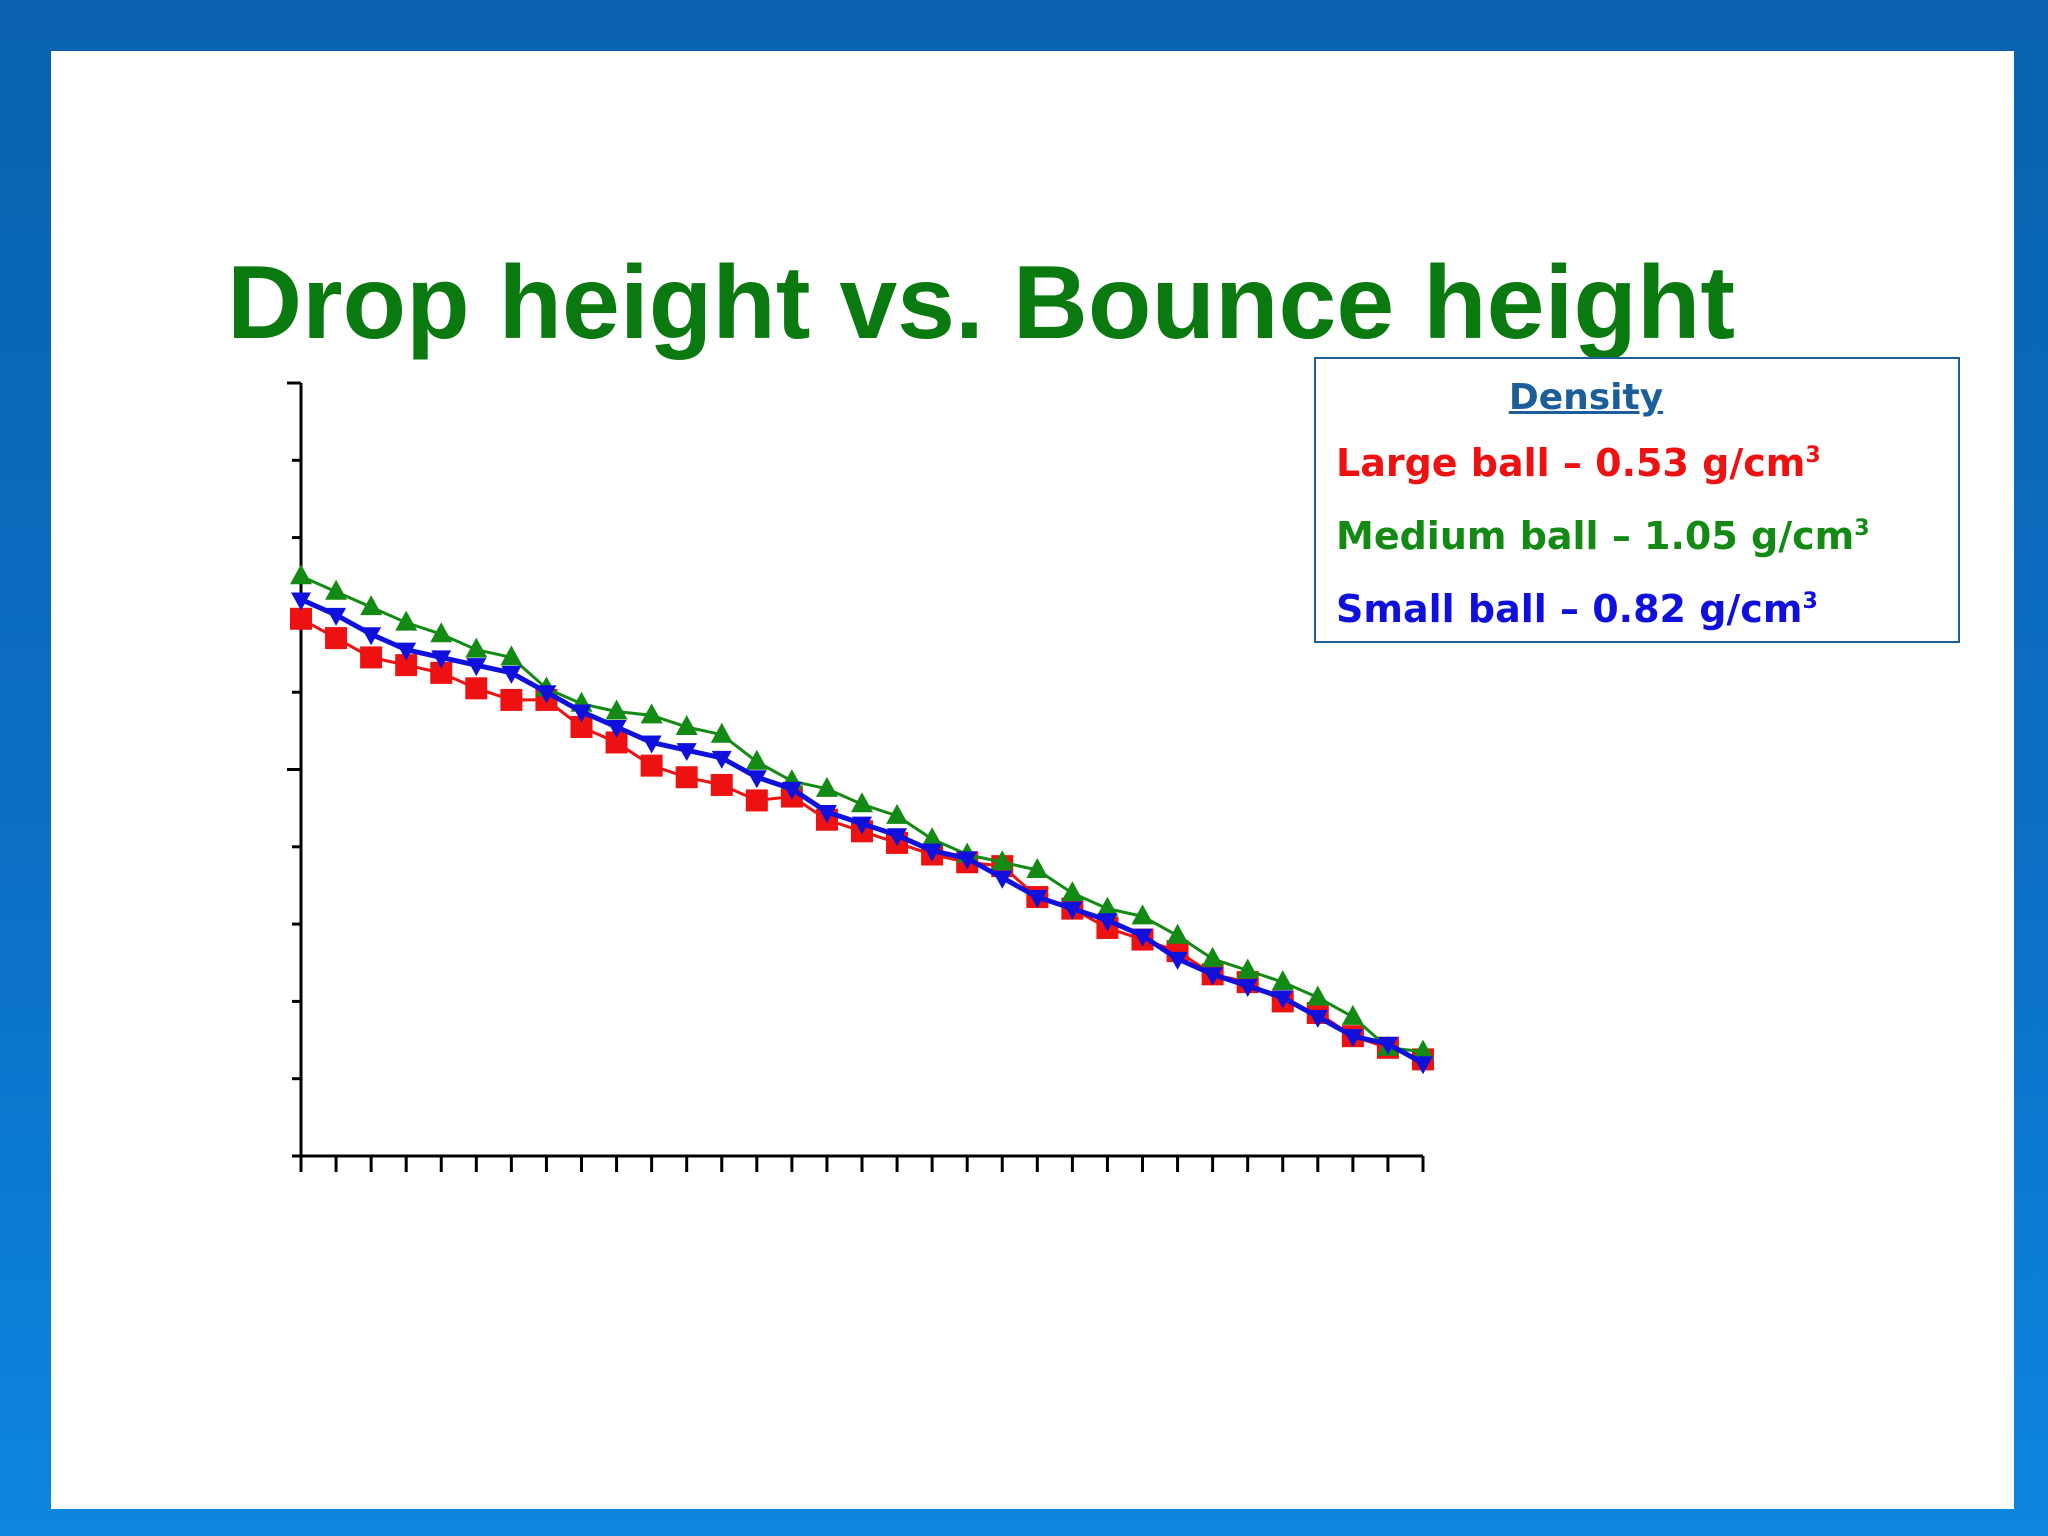  I want to click on legend-entry-large-ball: Large ball – 0.53 g/cm3, so click(1578, 463).